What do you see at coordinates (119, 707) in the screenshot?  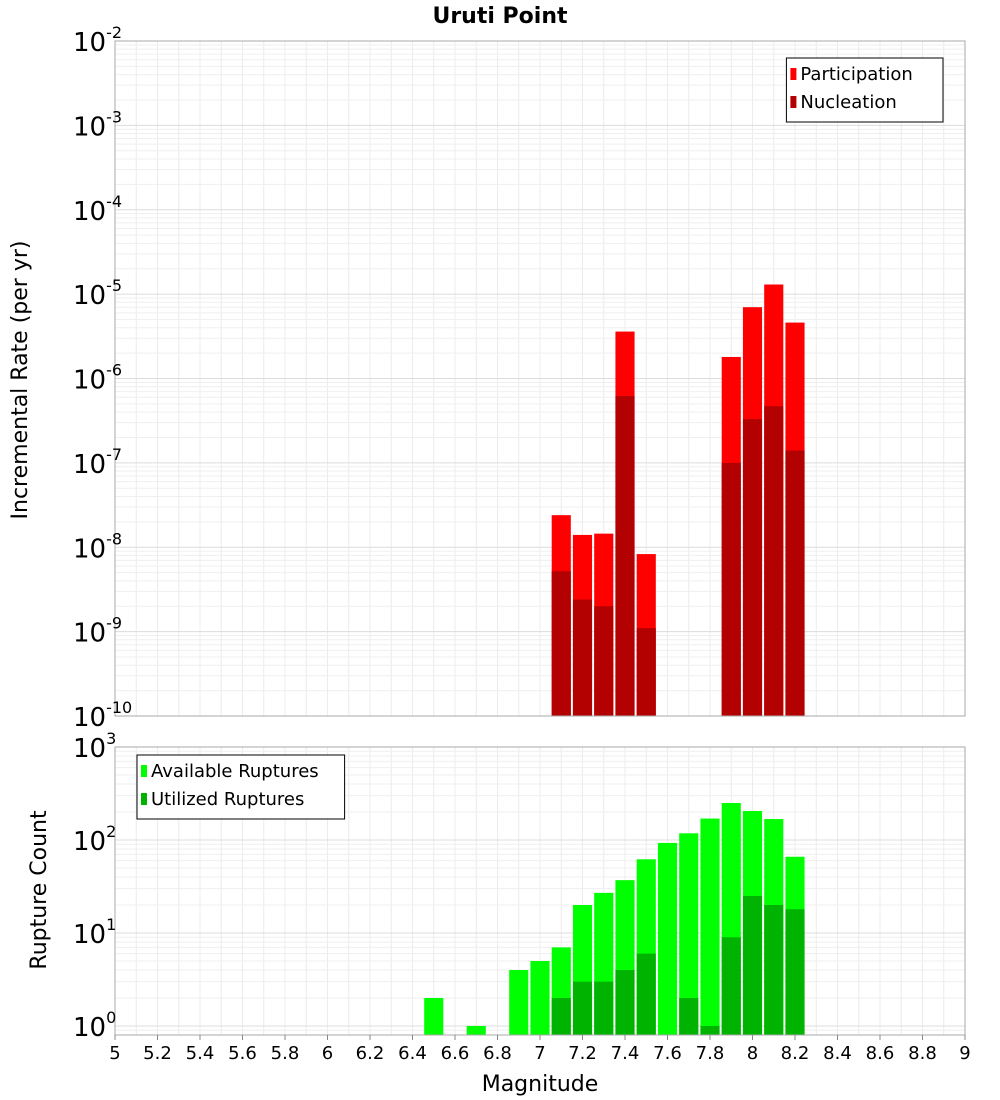 I see `top-y-tick-exponent: -10` at bounding box center [119, 707].